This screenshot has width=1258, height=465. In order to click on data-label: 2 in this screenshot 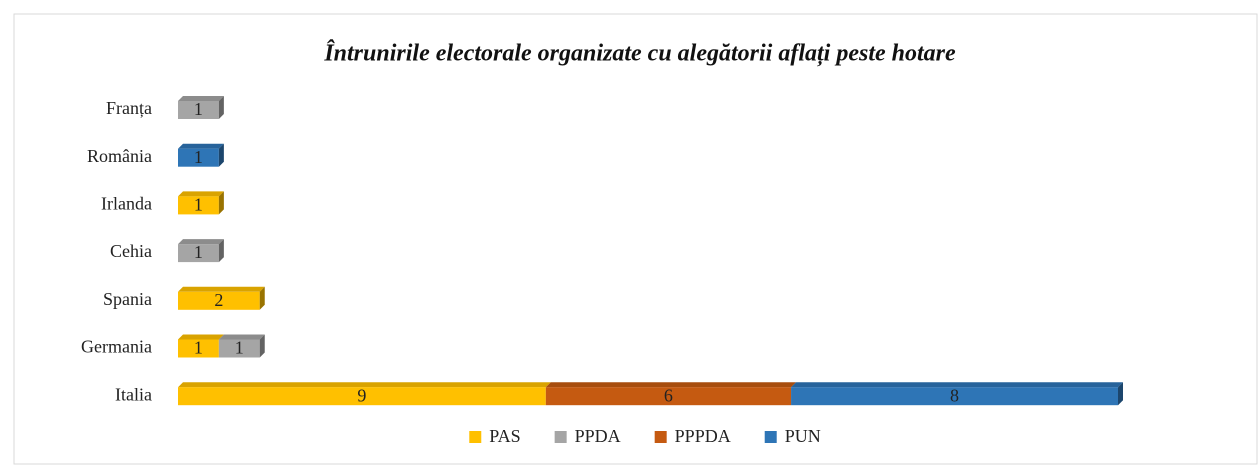, I will do `click(218, 300)`.